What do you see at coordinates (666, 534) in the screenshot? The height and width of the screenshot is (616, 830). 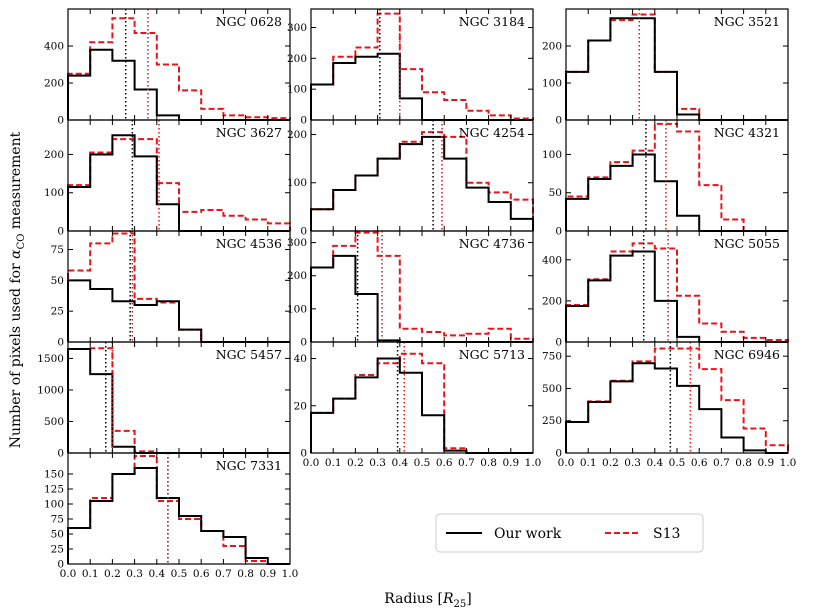 I see `legend-label-s13: S13` at bounding box center [666, 534].